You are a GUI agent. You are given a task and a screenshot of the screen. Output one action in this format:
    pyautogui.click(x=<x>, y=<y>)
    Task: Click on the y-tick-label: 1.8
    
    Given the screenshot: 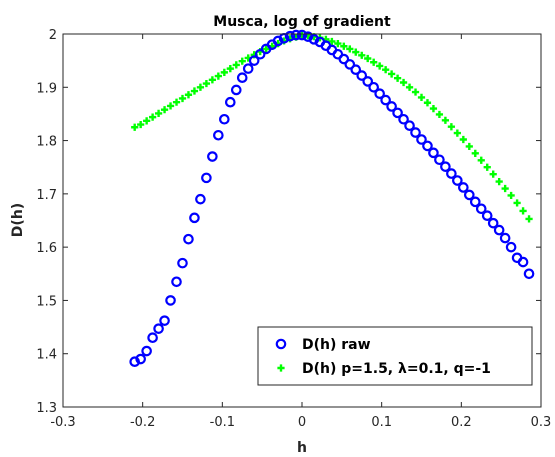 What is the action you would take?
    pyautogui.click(x=46, y=142)
    